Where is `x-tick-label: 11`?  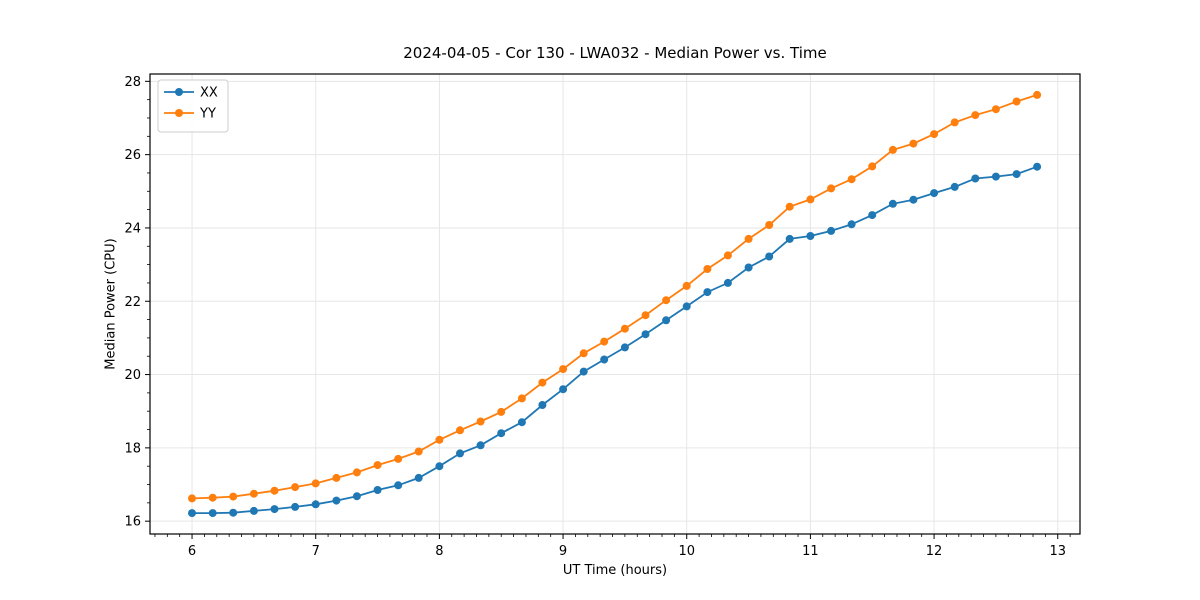 x-tick-label: 11 is located at coordinates (810, 551).